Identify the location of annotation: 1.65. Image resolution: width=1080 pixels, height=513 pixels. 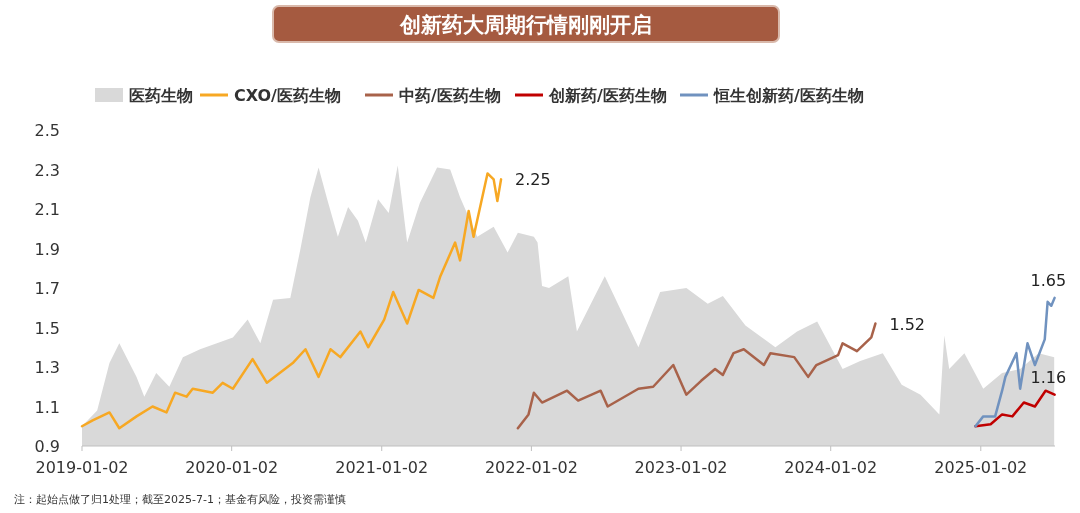
(1048, 280).